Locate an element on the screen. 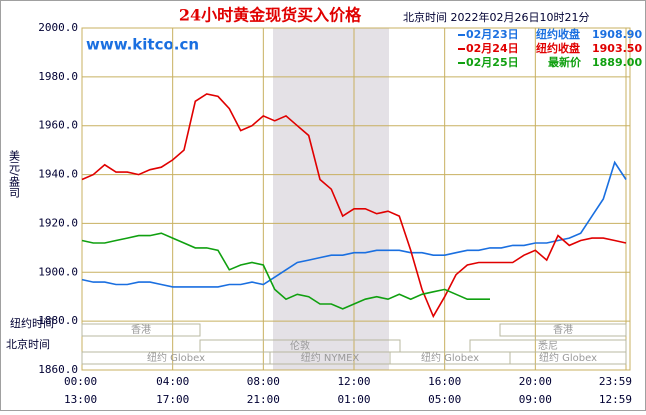  x-tick-label: 12:00 is located at coordinates (353, 381).